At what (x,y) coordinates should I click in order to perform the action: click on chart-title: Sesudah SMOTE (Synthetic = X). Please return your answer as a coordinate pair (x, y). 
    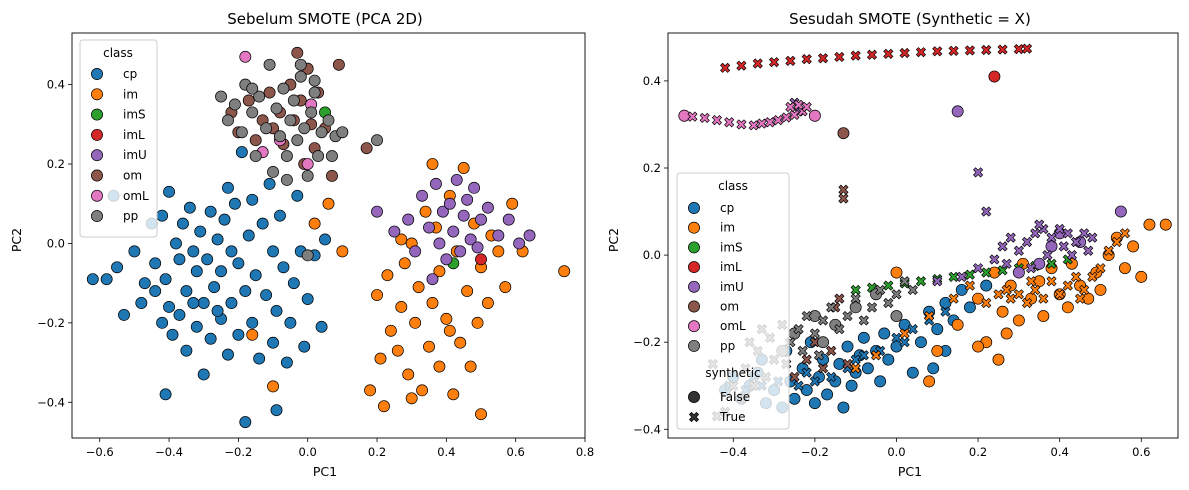
    Looking at the image, I should click on (910, 19).